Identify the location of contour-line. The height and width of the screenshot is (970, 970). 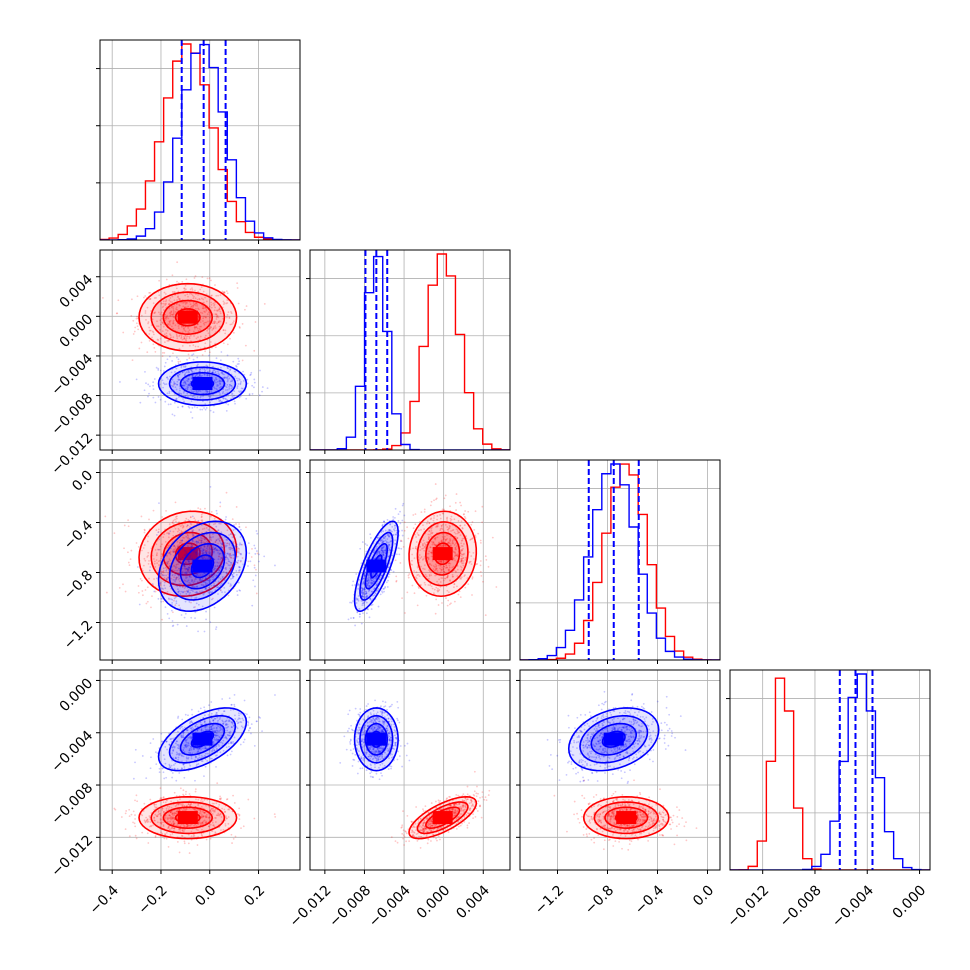
(187, 317).